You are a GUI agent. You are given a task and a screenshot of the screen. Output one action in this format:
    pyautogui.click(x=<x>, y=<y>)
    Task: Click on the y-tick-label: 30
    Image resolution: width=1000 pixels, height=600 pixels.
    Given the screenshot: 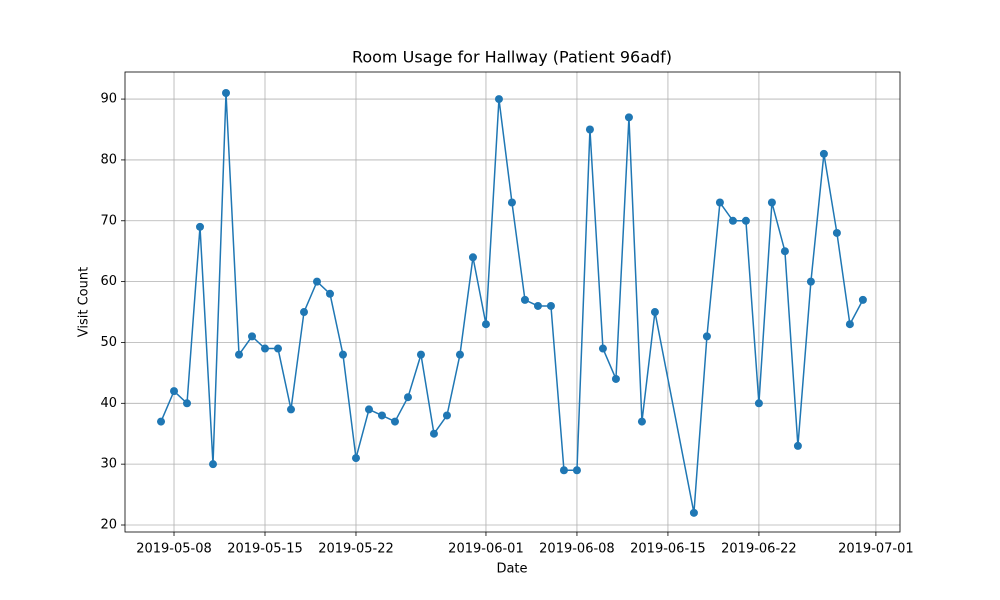 What is the action you would take?
    pyautogui.click(x=108, y=464)
    